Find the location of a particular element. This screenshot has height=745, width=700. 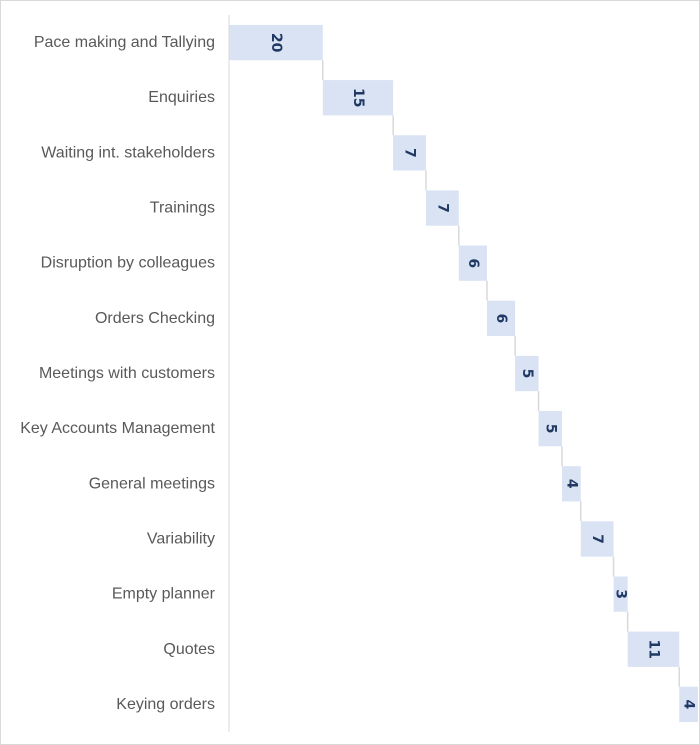

category-label: Orders Checking is located at coordinates (155, 318).